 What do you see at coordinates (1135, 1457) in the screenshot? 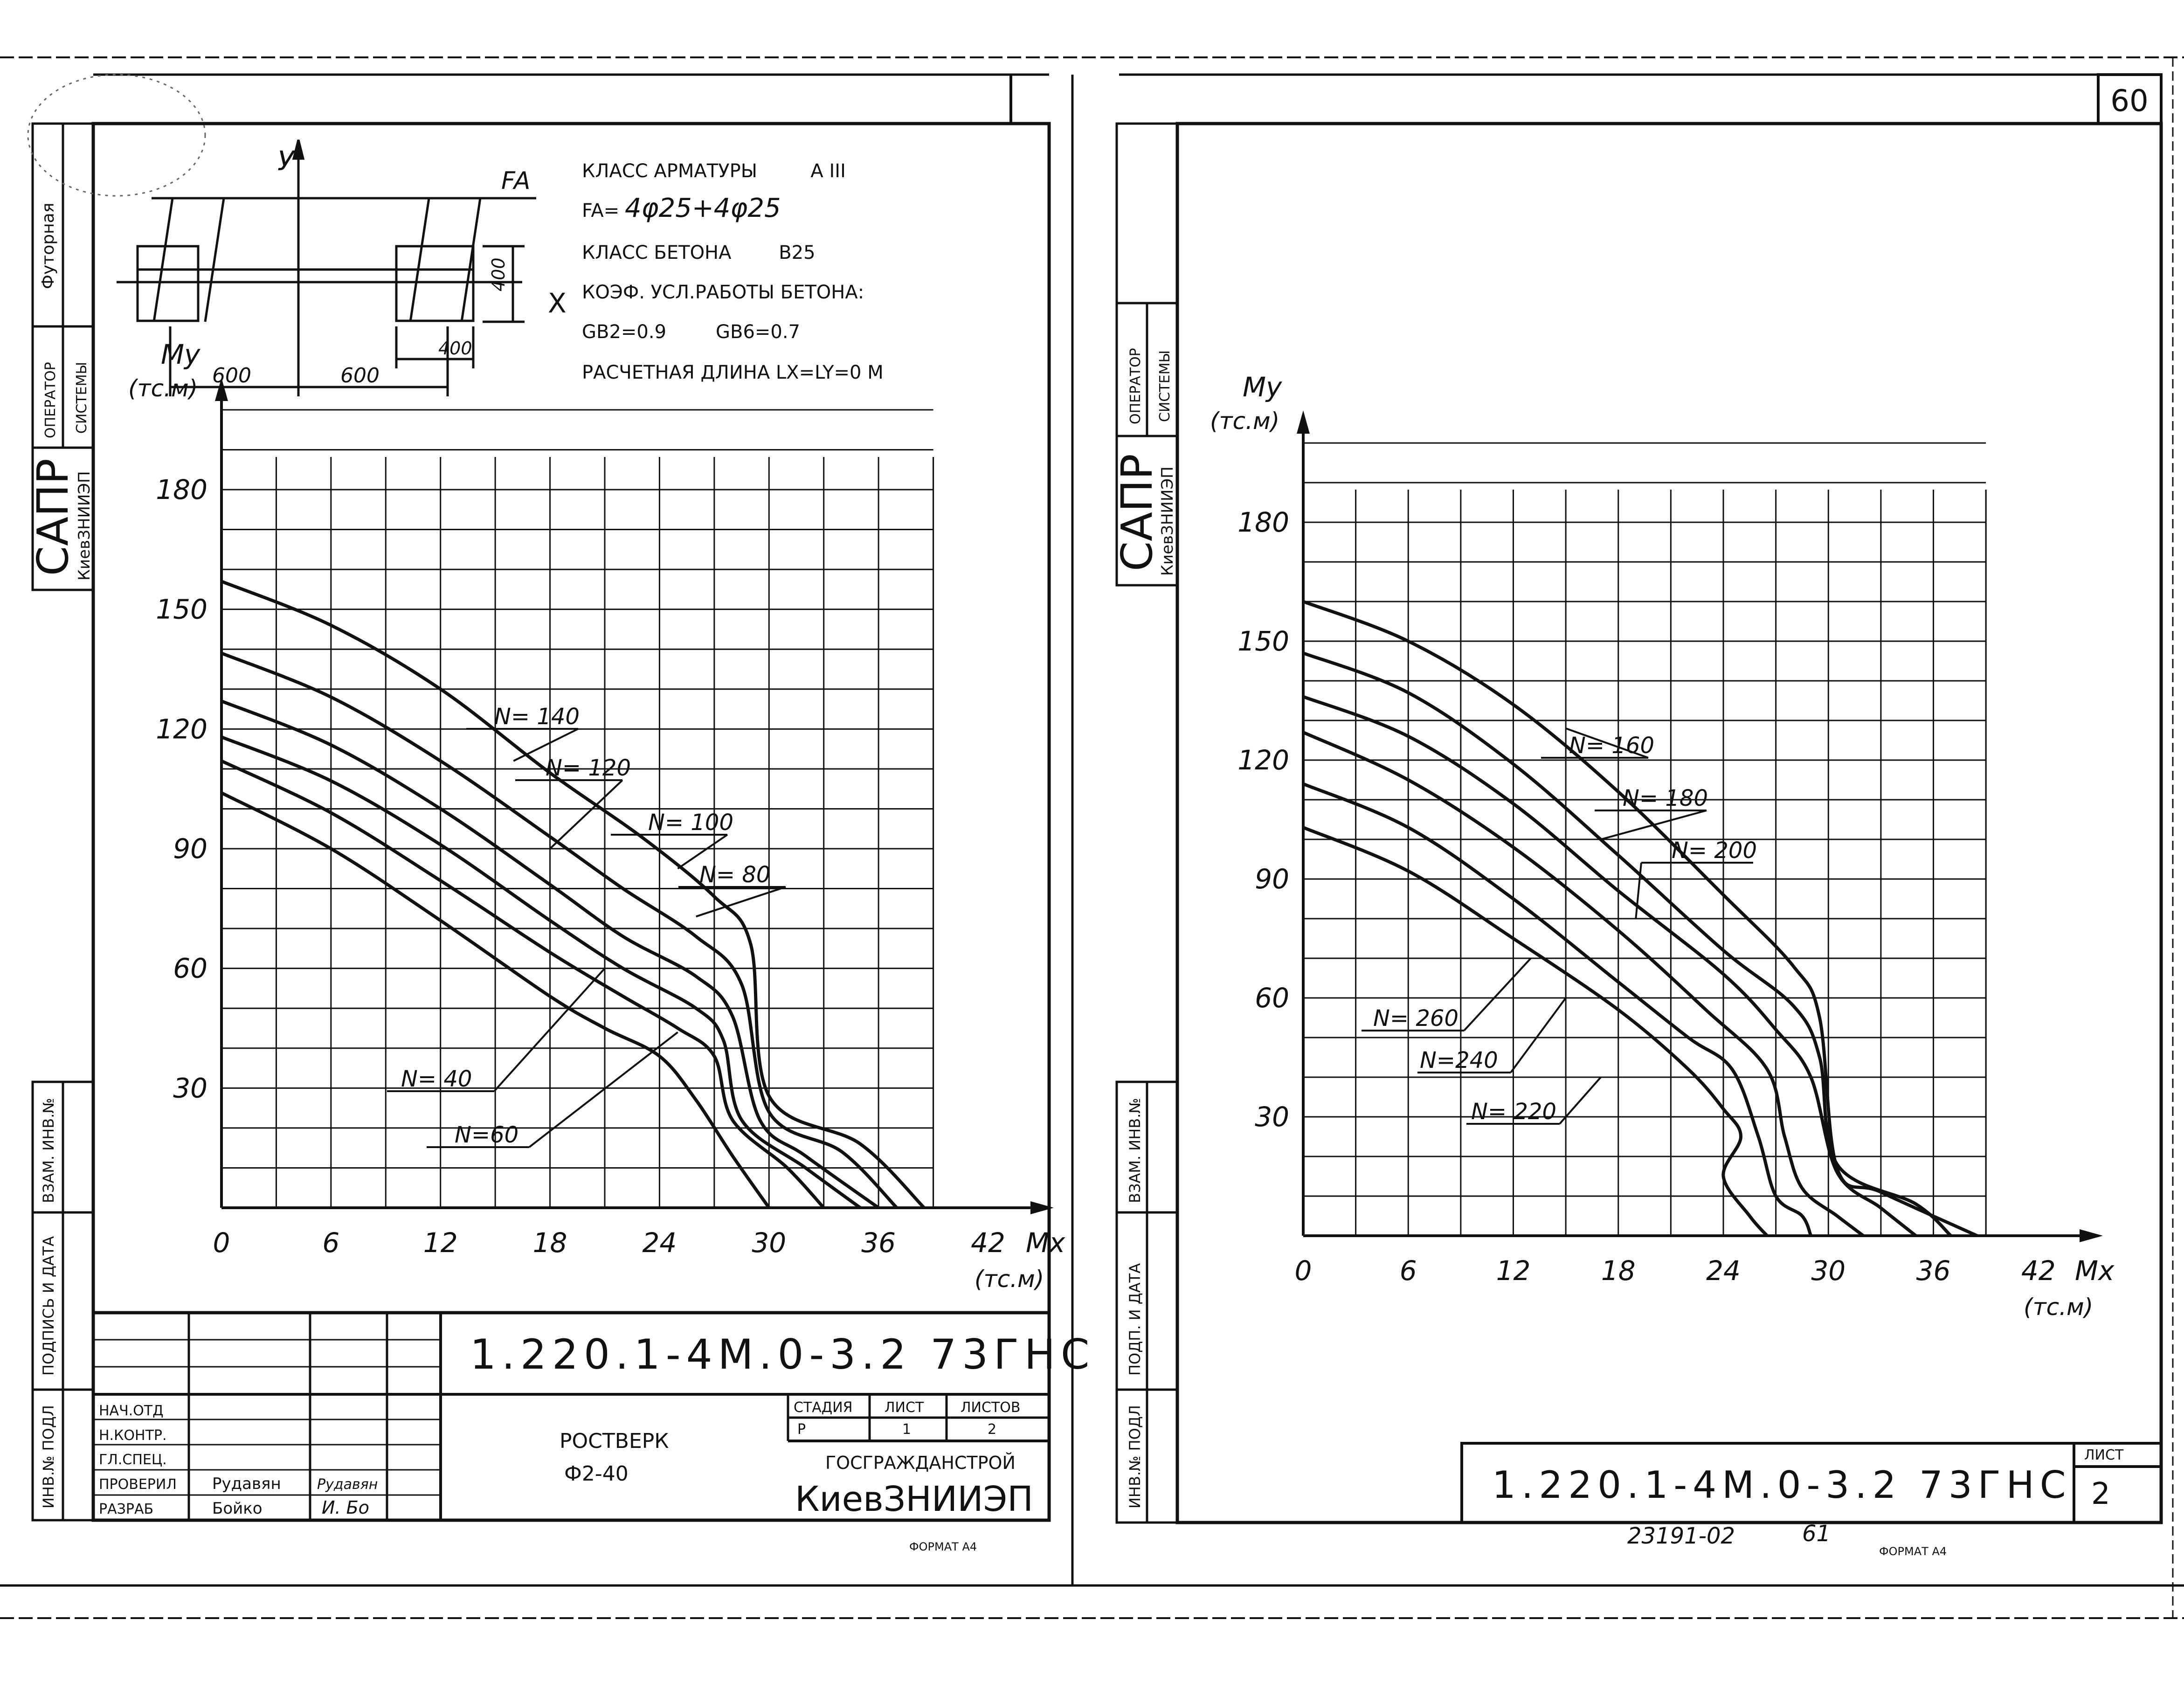
I see `right-stamp-col-inv: ИНВ.№ ПОДЛ` at bounding box center [1135, 1457].